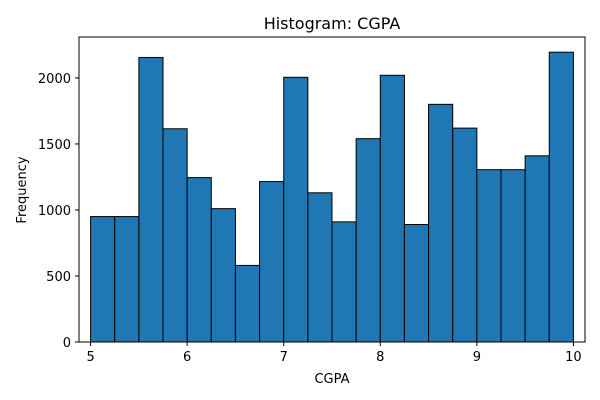 The height and width of the screenshot is (400, 600). Describe the element at coordinates (477, 357) in the screenshot. I see `x-tick-label: 9` at that location.